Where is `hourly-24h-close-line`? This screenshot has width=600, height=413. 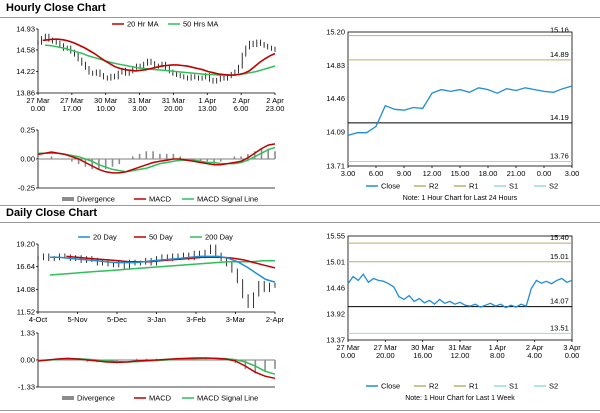
hourly-24h-close-line is located at coordinates (460, 111).